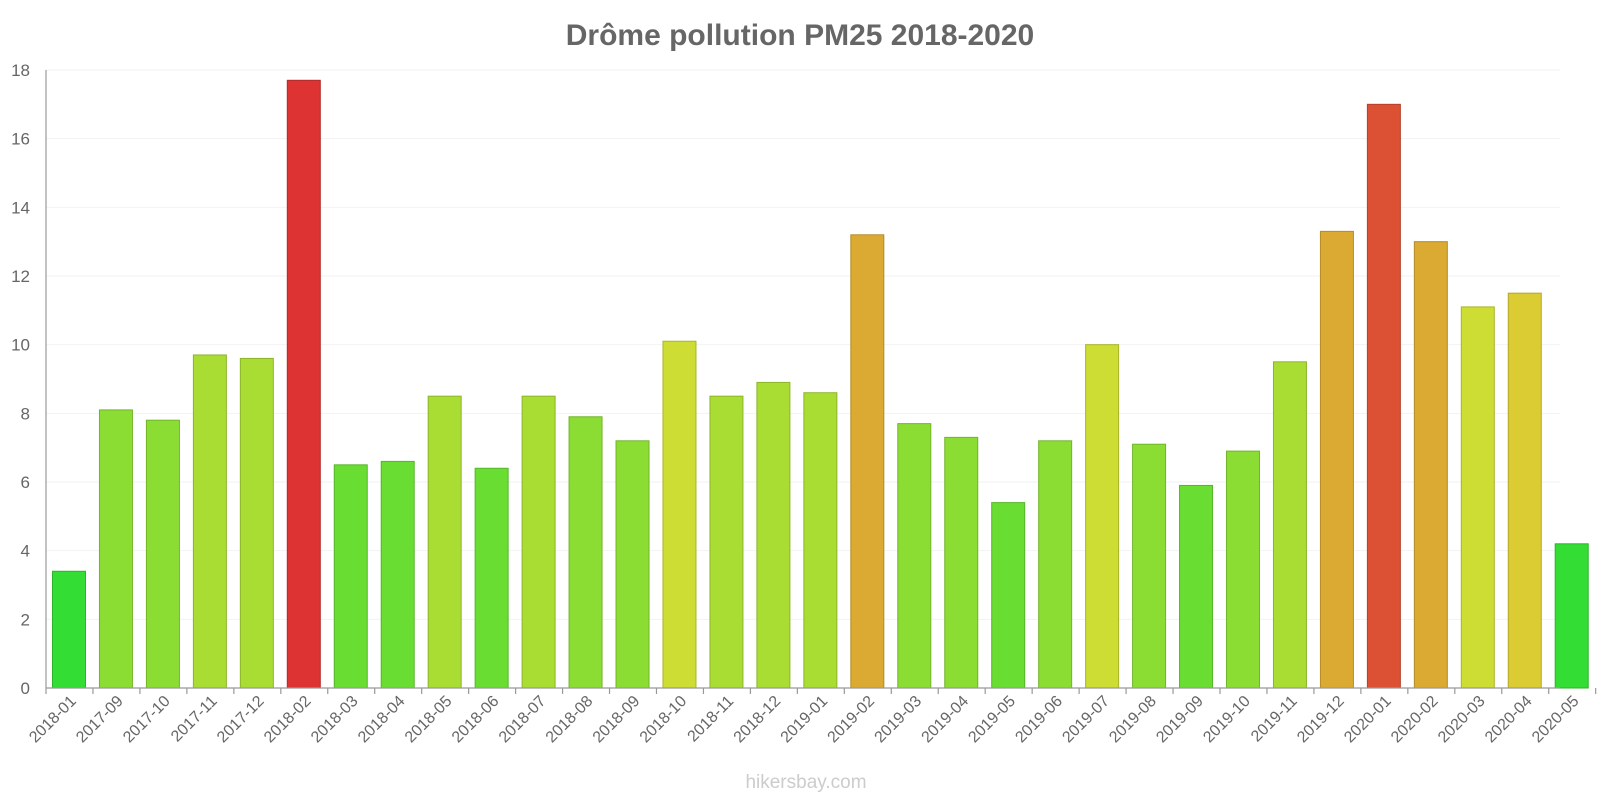 Image resolution: width=1600 pixels, height=800 pixels. What do you see at coordinates (805, 782) in the screenshot?
I see `watermark: hikersbay.com` at bounding box center [805, 782].